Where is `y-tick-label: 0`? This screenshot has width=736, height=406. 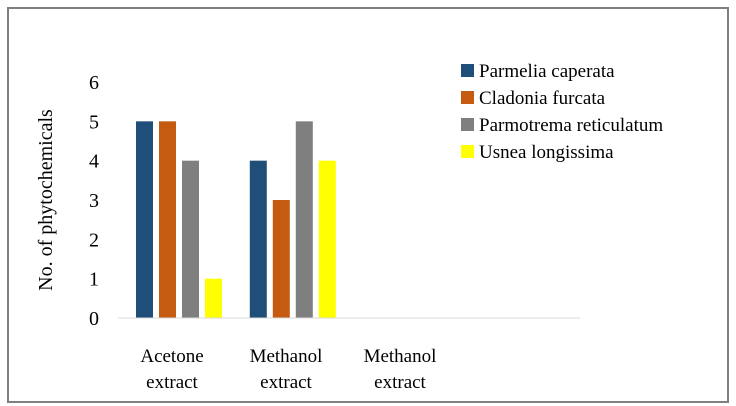
y-tick-label: 0 is located at coordinates (94, 319).